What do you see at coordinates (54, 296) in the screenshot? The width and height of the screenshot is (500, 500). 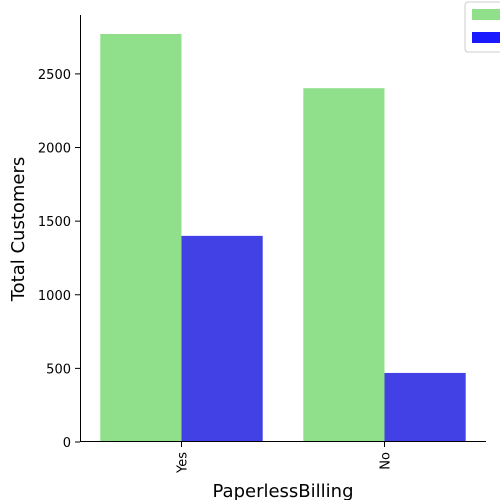 I see `y-tick-label: 1000` at bounding box center [54, 296].